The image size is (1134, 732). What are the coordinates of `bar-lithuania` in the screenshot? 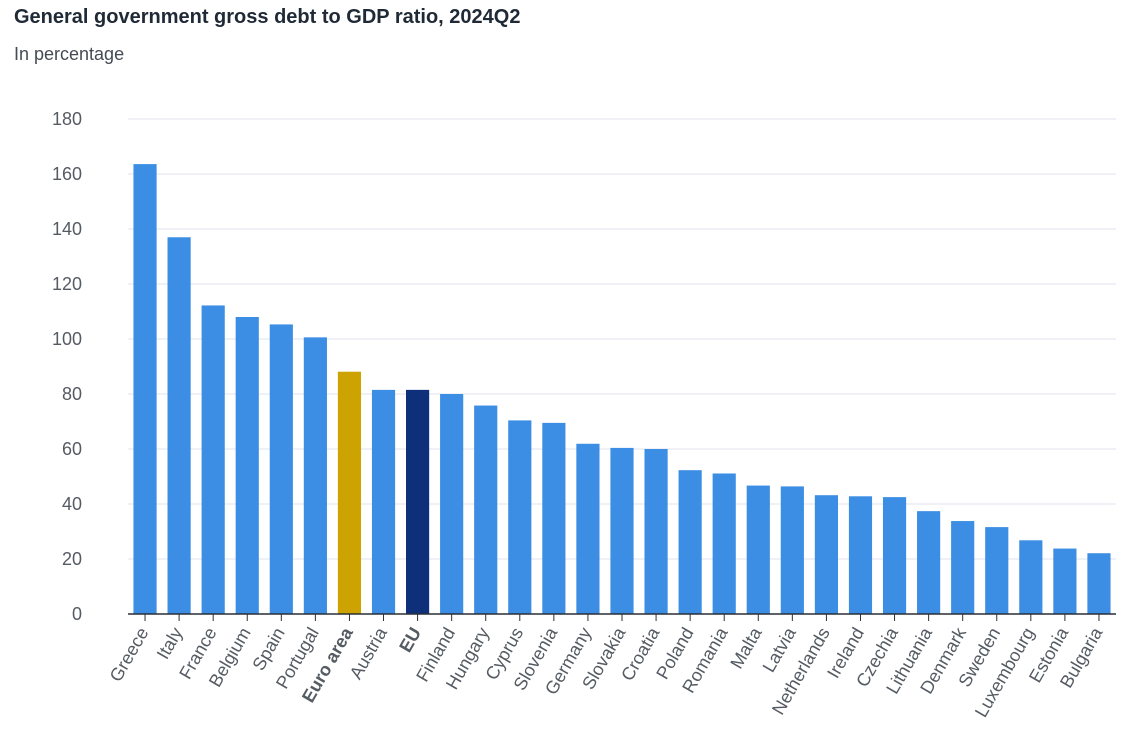 It's located at (929, 562).